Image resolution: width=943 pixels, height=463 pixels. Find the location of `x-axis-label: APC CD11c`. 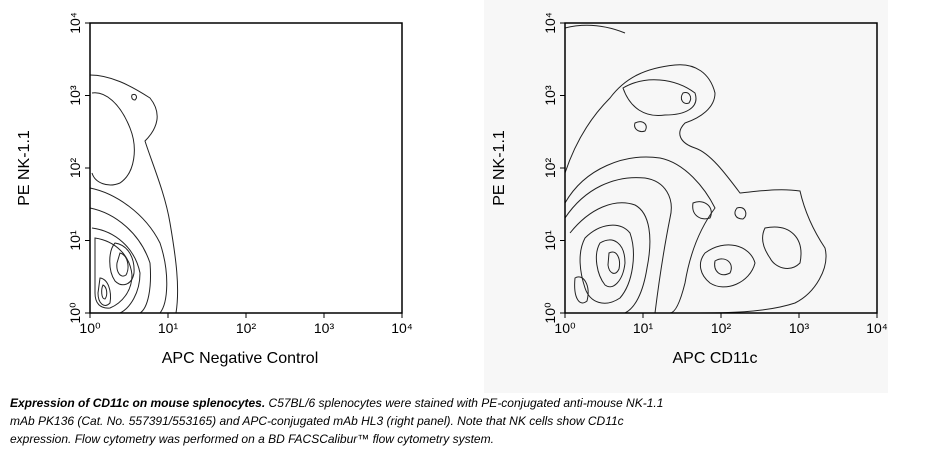

x-axis-label: APC CD11c is located at coordinates (714, 358).